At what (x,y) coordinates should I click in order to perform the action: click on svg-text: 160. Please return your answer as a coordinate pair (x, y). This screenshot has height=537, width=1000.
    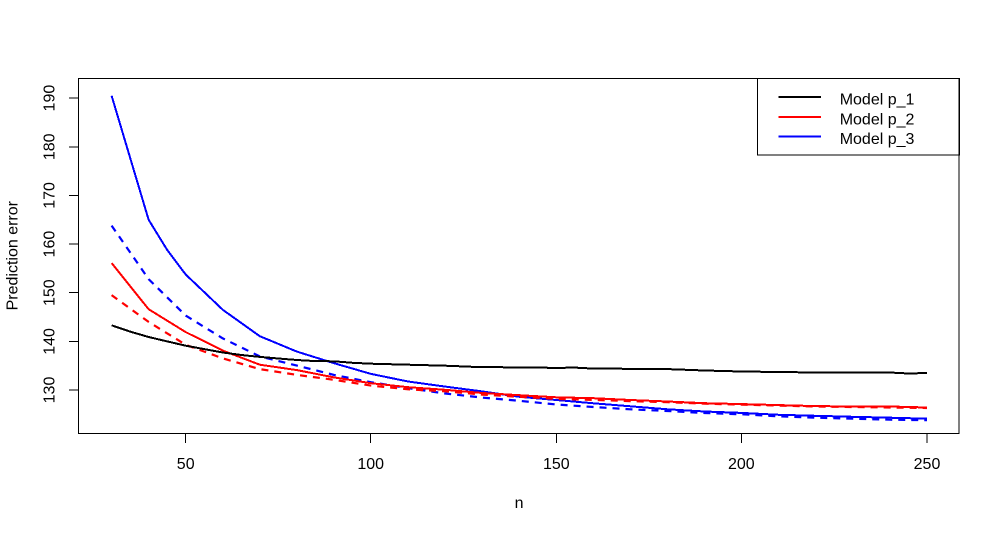
    Looking at the image, I should click on (50, 244).